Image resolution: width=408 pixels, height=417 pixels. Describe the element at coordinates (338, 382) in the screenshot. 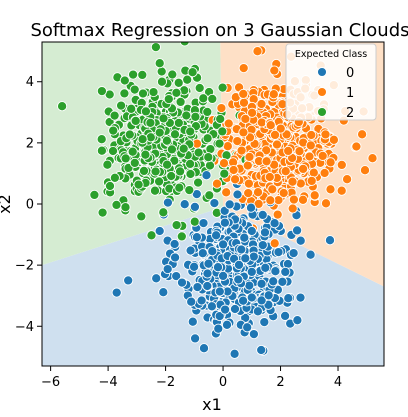

I see `x-tick-label: 4` at that location.